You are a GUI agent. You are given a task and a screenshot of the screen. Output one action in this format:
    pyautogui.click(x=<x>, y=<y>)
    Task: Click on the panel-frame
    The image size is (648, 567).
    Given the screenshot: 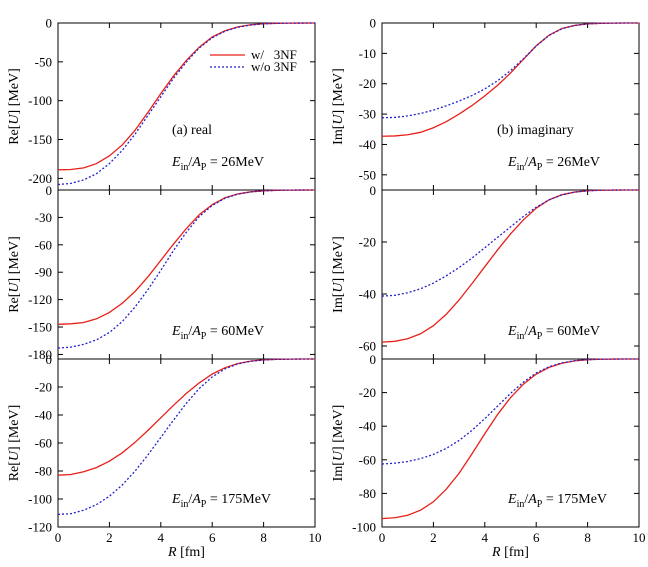 What is the action you would take?
    pyautogui.click(x=510, y=443)
    